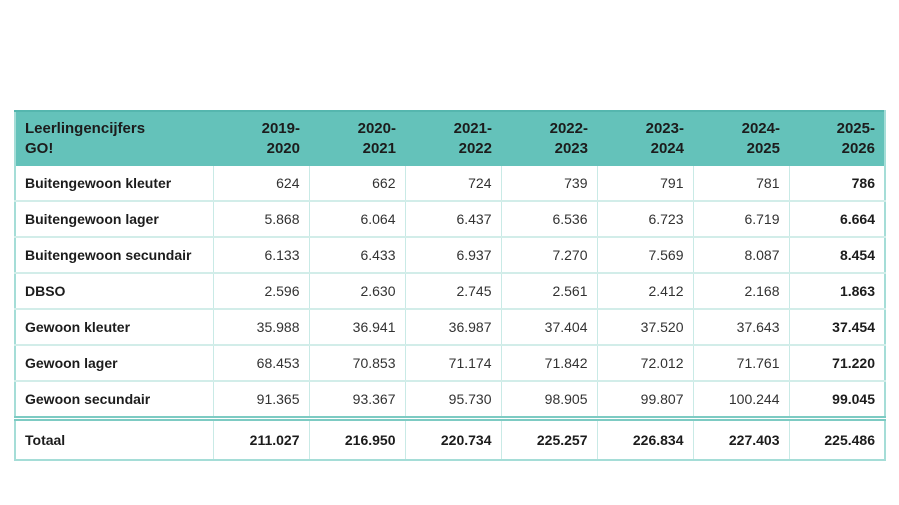 The image size is (899, 505). What do you see at coordinates (114, 400) in the screenshot?
I see `row-label: Gewoon secundair` at bounding box center [114, 400].